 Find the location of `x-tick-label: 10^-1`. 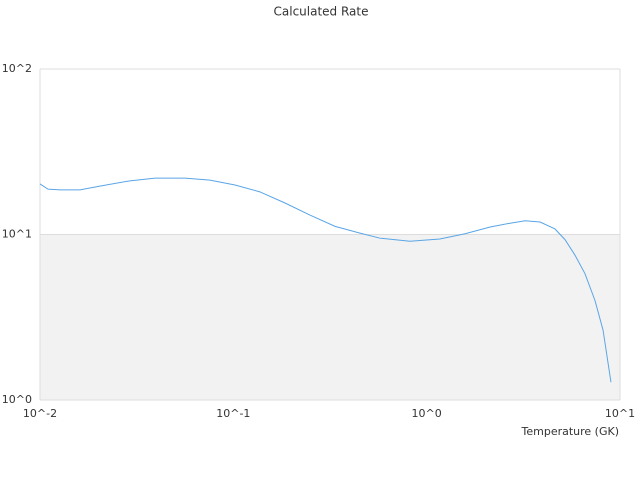

x-tick-label: 10^-1 is located at coordinates (233, 413).